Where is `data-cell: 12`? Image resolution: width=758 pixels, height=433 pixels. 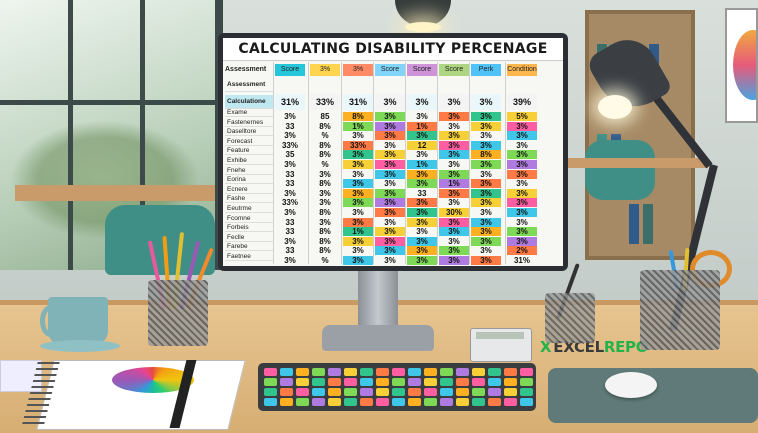
data-cell: 12 is located at coordinates (422, 145).